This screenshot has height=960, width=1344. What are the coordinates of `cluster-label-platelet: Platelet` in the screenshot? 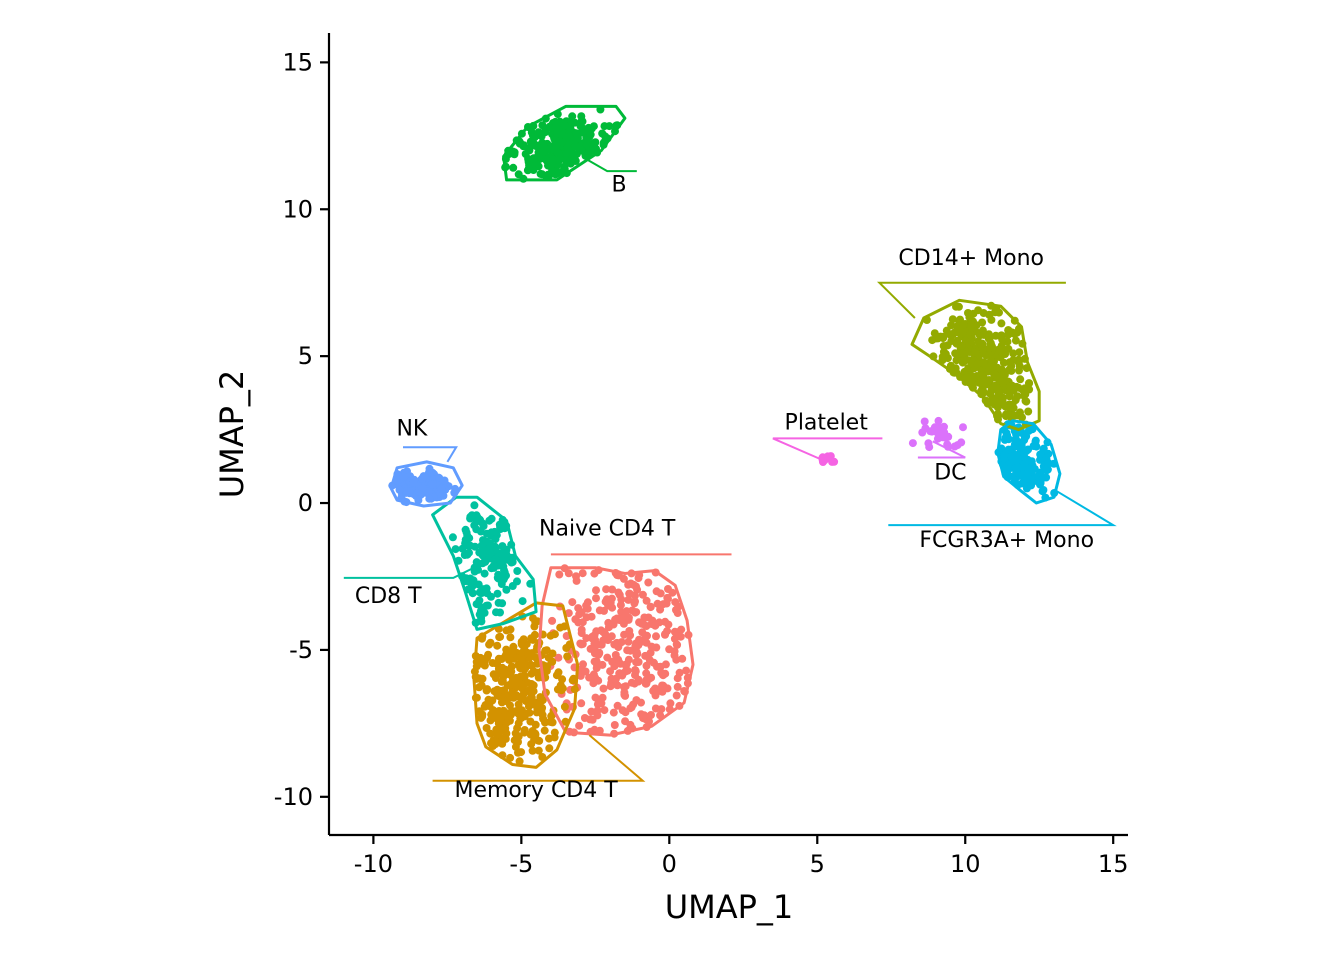 It's located at (827, 423).